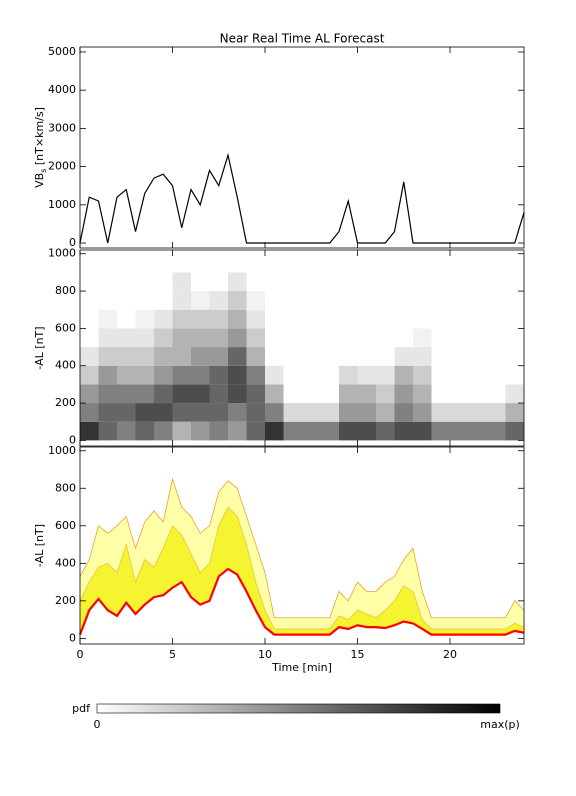 The width and height of the screenshot is (576, 796). Describe the element at coordinates (39, 545) in the screenshot. I see `y-axis-label: -AL [nT]` at that location.